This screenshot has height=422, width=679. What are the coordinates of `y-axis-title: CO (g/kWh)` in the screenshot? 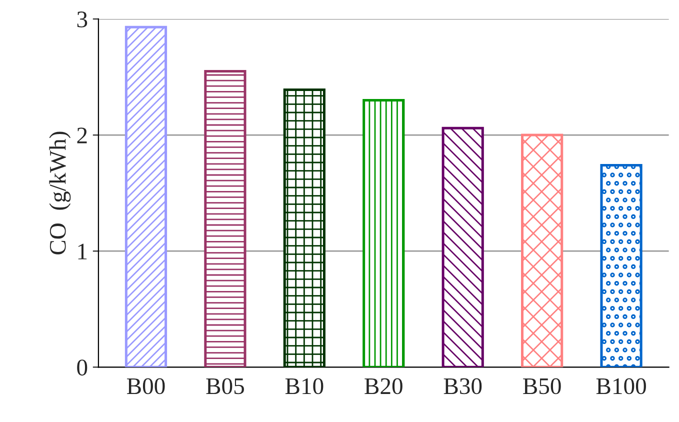 It's located at (60, 193).